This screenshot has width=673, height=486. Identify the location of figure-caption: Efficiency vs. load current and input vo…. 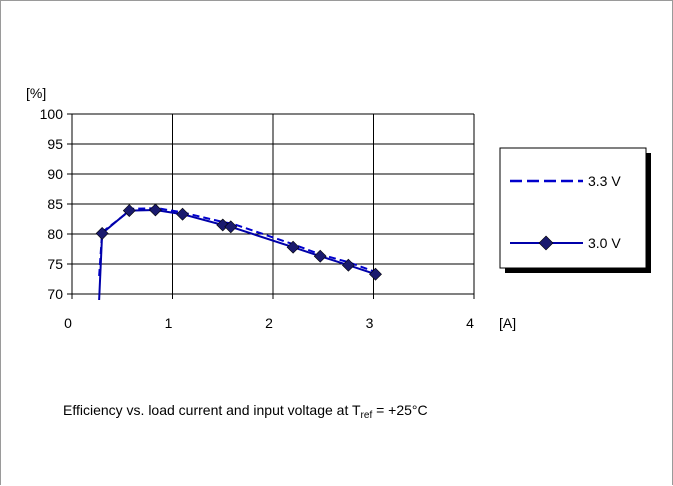
(245, 411).